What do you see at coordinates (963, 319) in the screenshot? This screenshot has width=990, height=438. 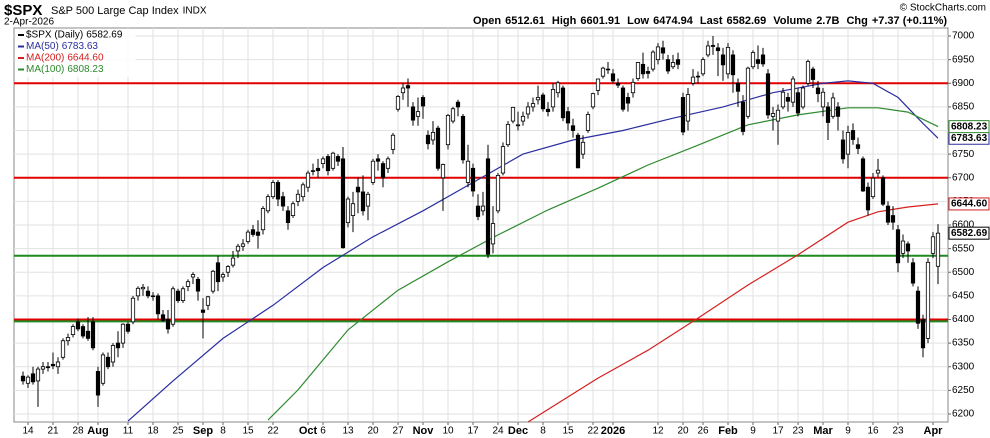 I see `y-tick-label: 6400` at bounding box center [963, 319].